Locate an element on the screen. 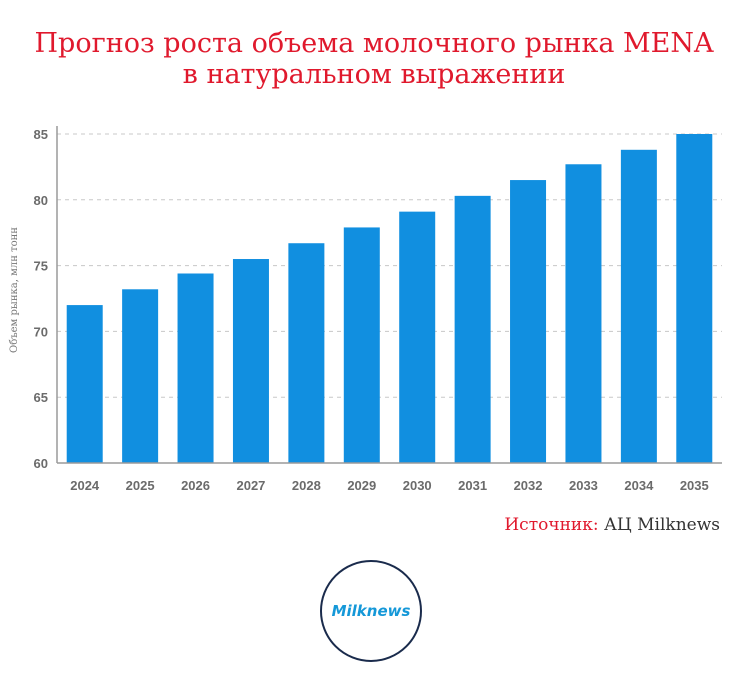  y-tick-label: 65 is located at coordinates (41, 397).